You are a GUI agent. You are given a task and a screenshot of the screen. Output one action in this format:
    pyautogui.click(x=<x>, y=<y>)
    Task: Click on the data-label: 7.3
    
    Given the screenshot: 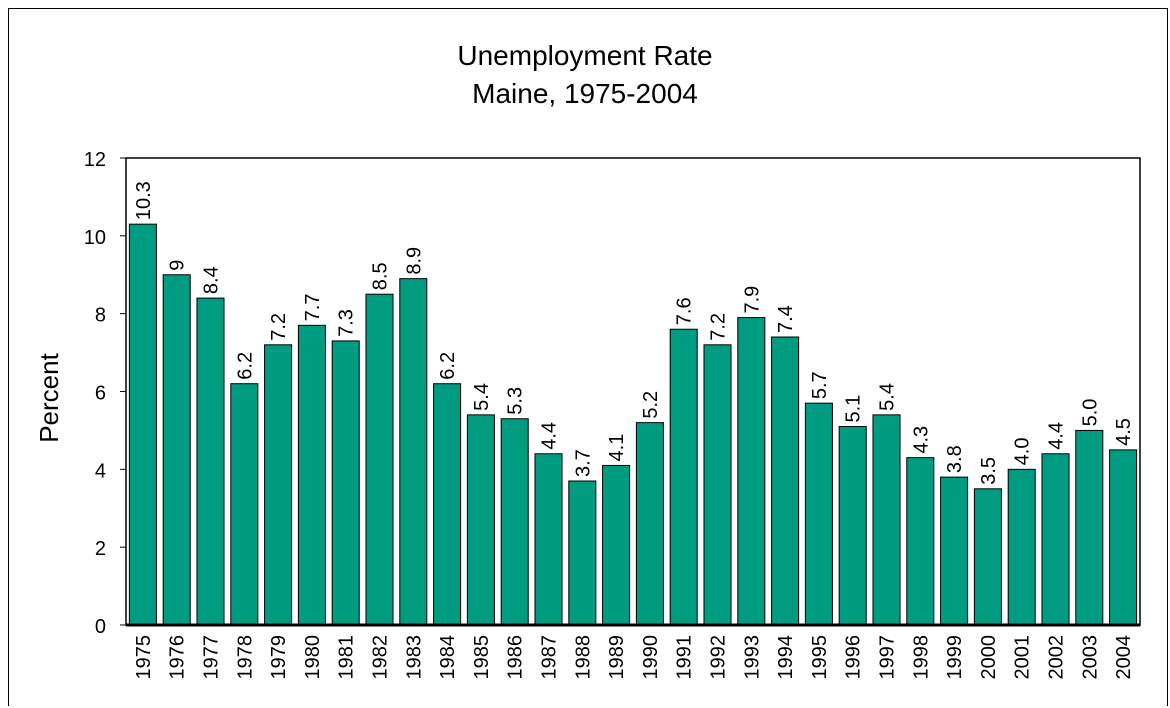 What is the action you would take?
    pyautogui.click(x=347, y=323)
    